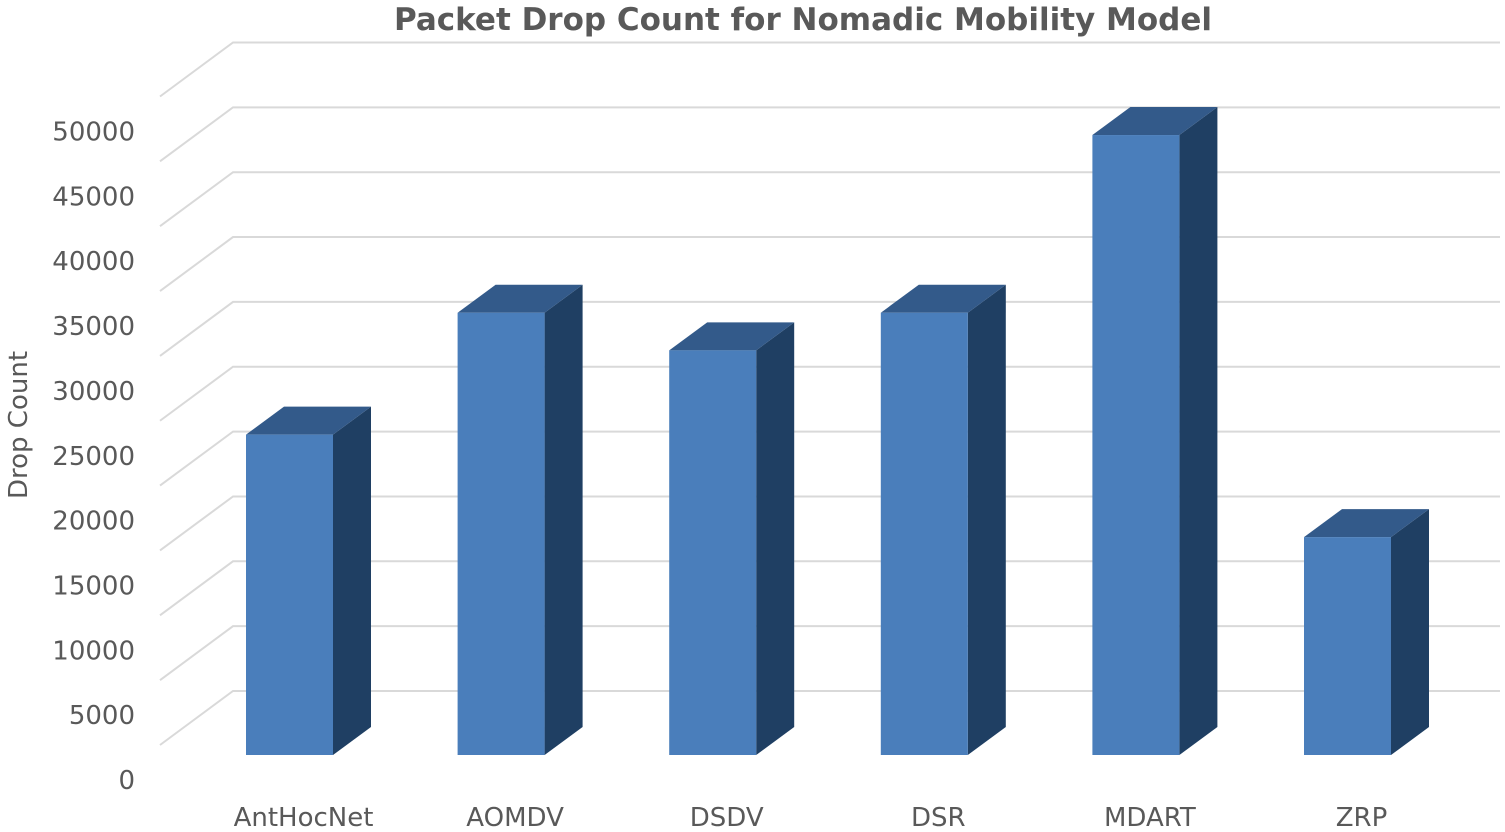  Describe the element at coordinates (126, 781) in the screenshot. I see `y-tick-label: 0` at that location.